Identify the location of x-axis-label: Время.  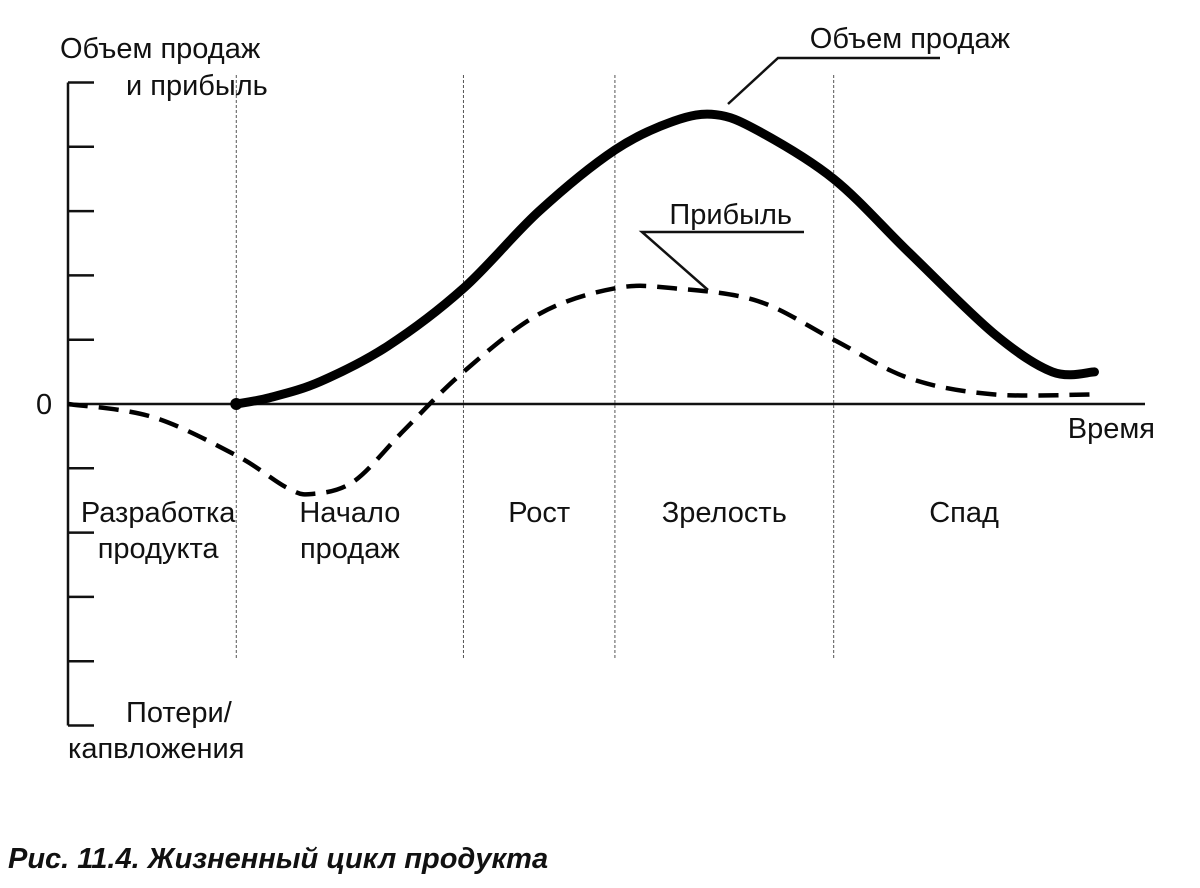
(1111, 429).